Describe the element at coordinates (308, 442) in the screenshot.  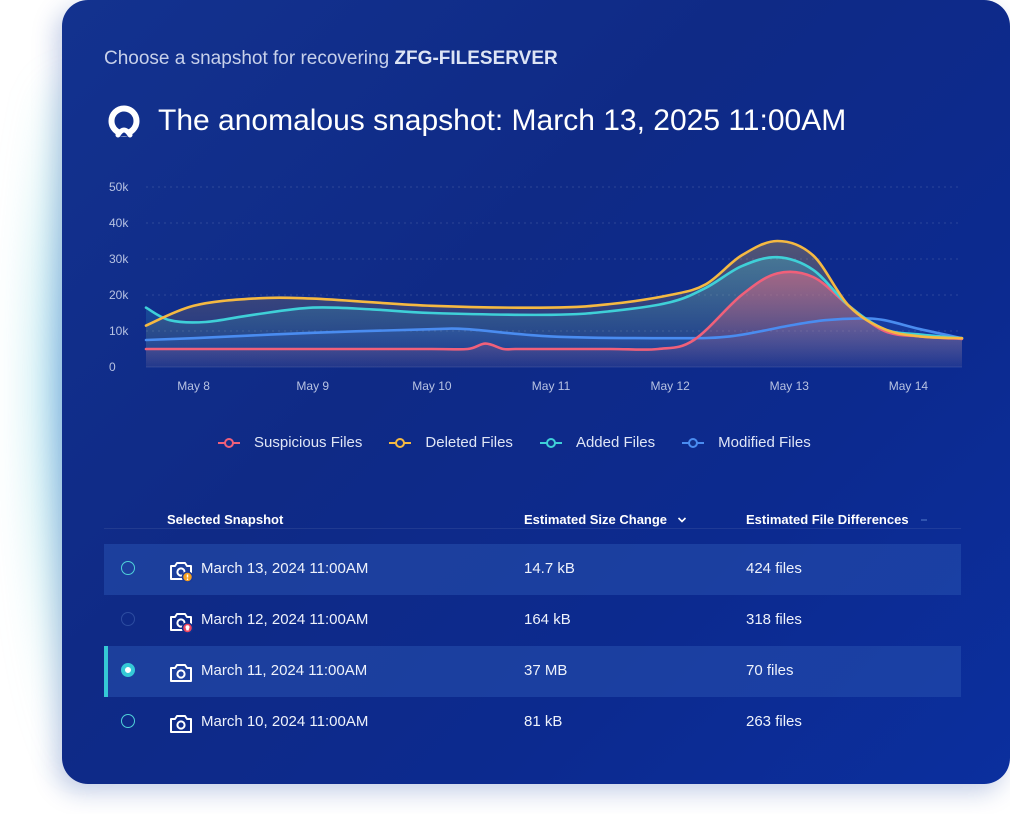
I see `legend-label: Suspicious Files` at that location.